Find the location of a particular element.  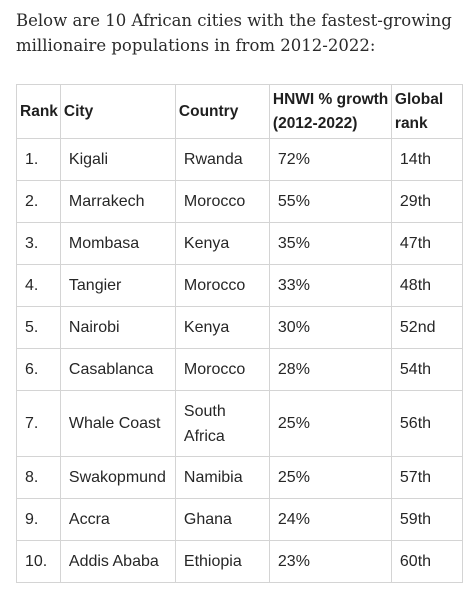

table-row: 10. Addis Ababa Ethiopia 23% 60th is located at coordinates (239, 561).